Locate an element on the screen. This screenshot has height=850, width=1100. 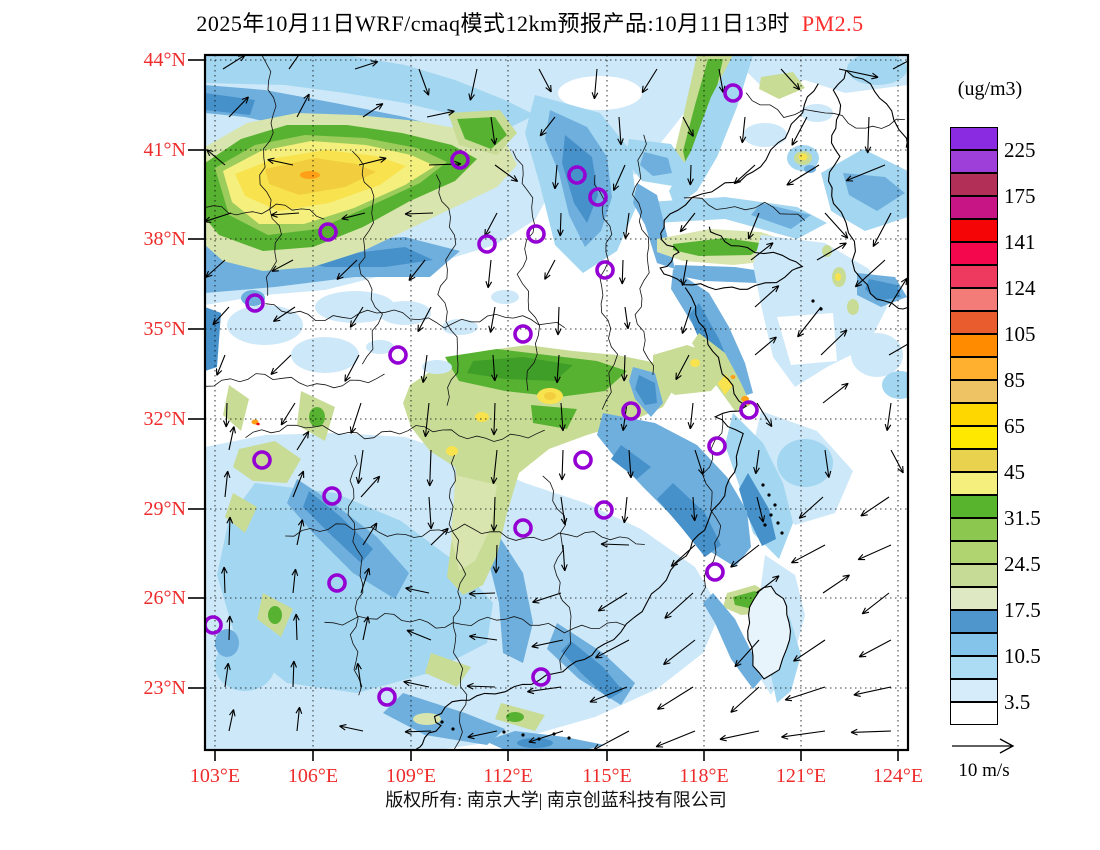
title-main: 2025年10月11日WRF/cmaq模式12km预报产品:10月11日13时 is located at coordinates (493, 23).